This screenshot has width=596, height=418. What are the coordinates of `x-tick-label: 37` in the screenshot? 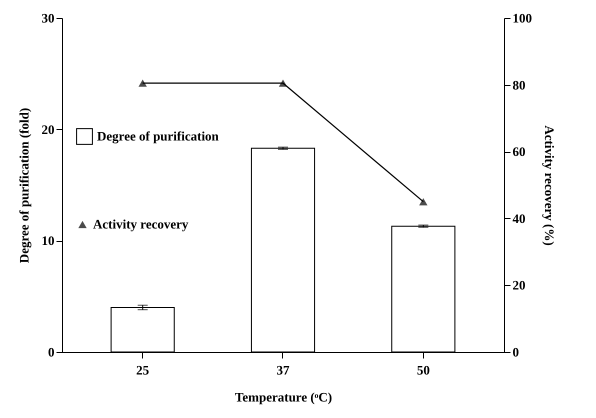 It's located at (283, 370).